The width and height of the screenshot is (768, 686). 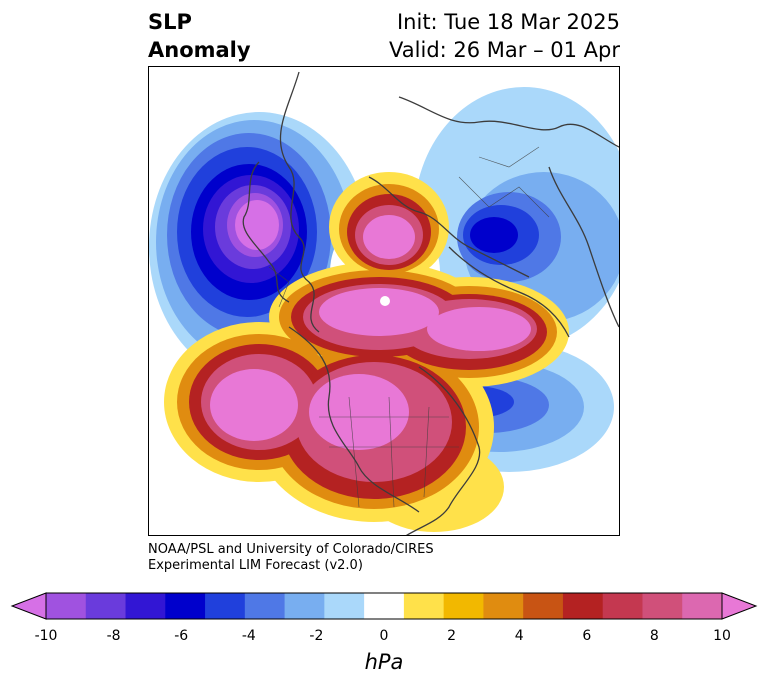 I want to click on map-title: SLP Anomaly, so click(x=199, y=36).